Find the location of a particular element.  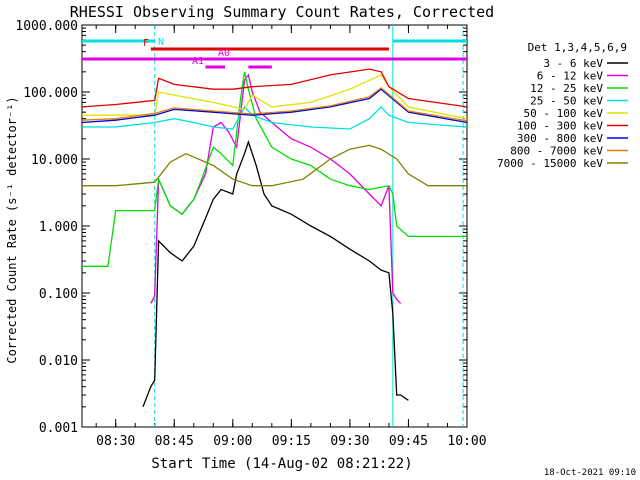

legend-label: 25 - 50 keV is located at coordinates (566, 101).